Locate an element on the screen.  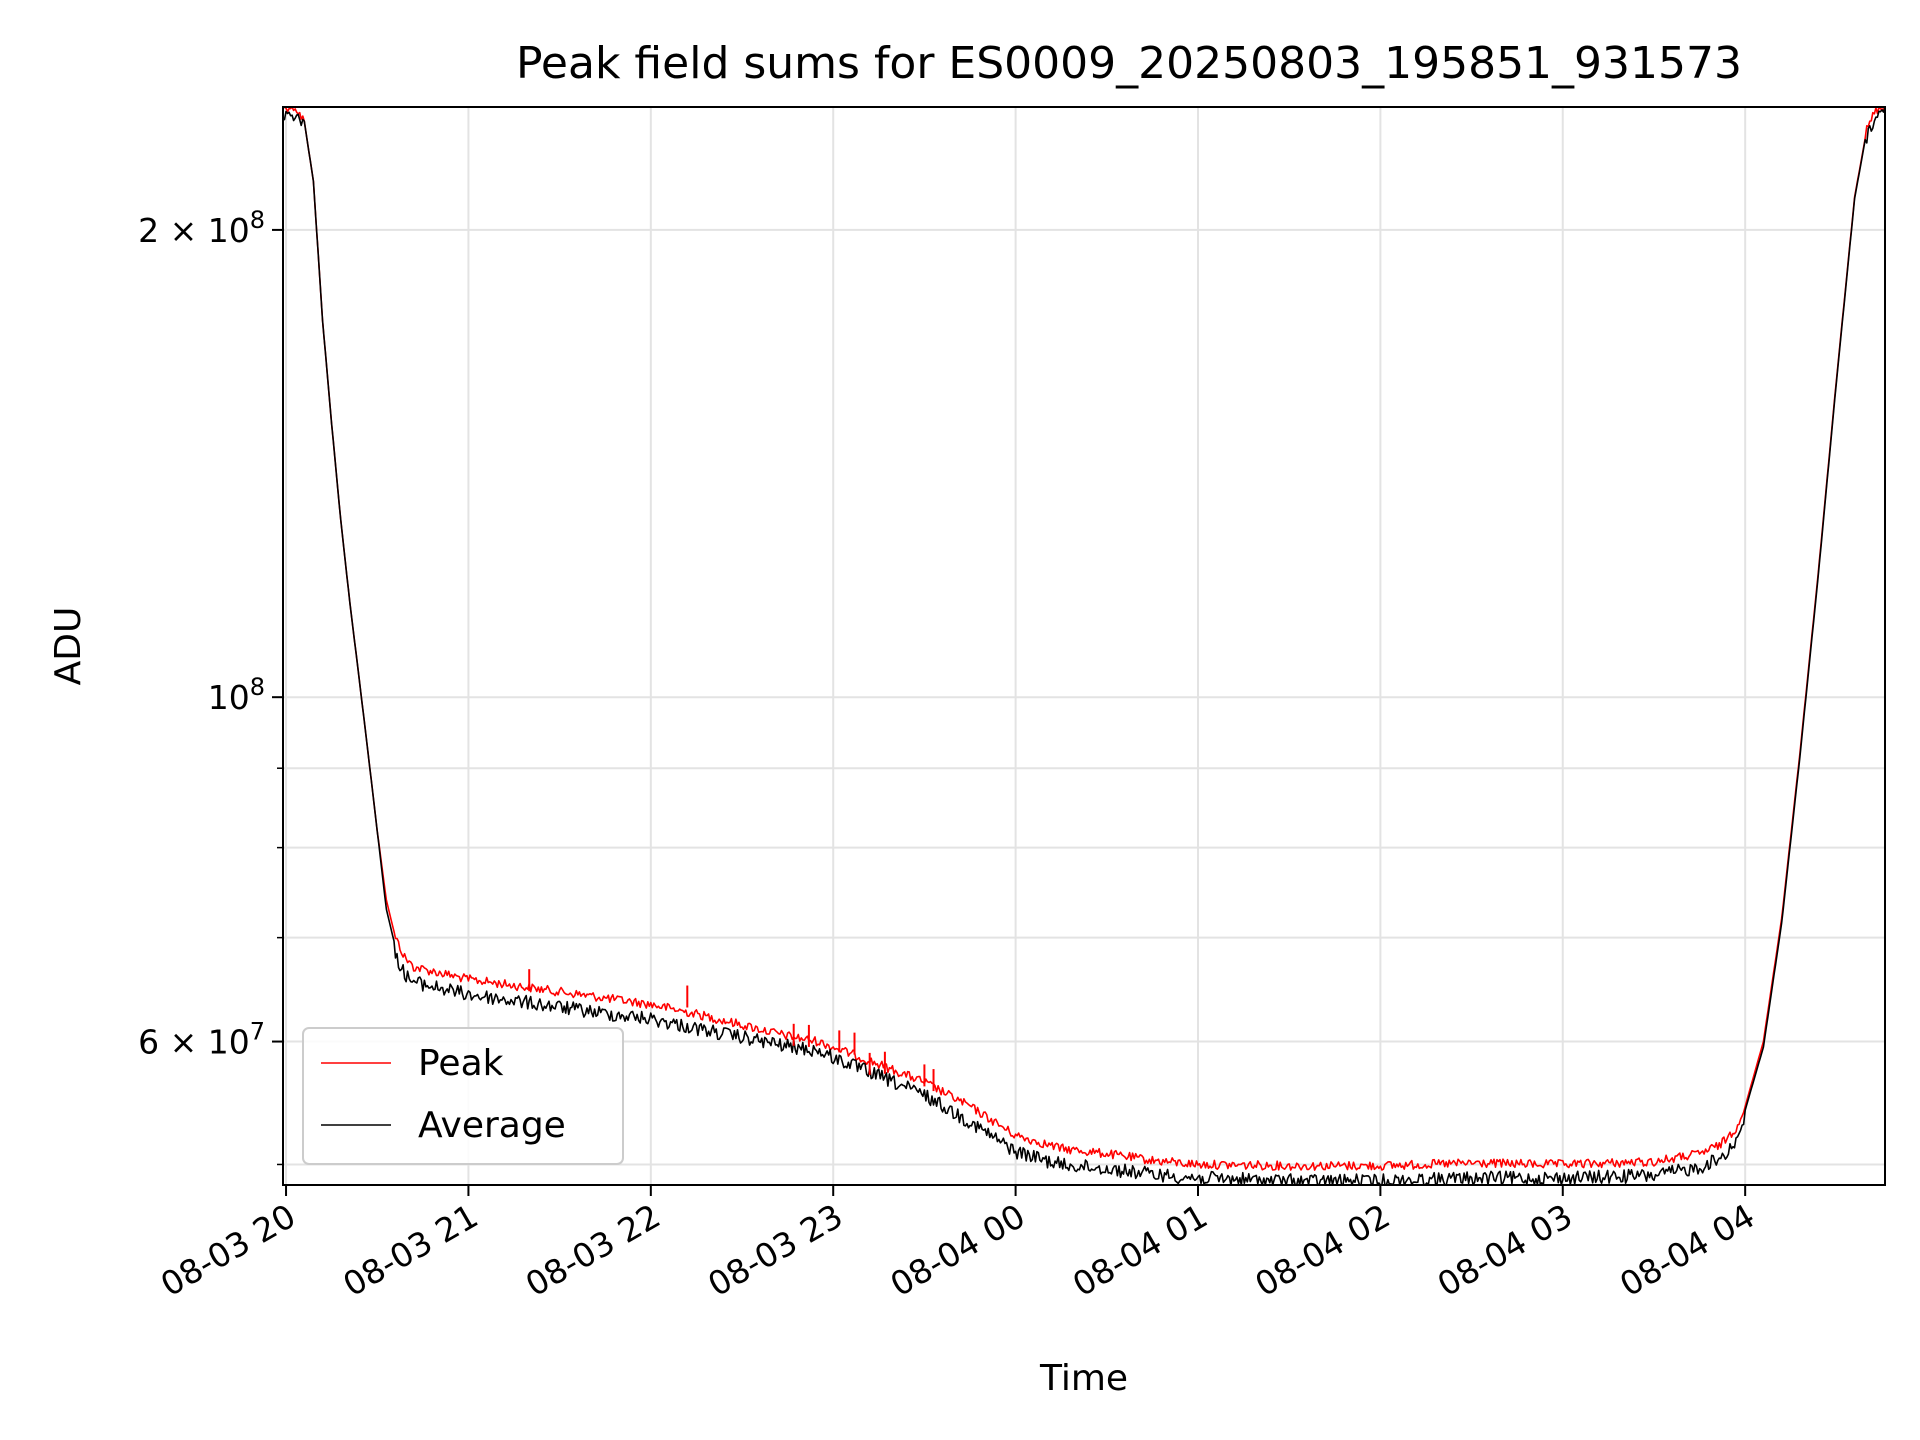
y-axis-label: ADU is located at coordinates (68, 646).